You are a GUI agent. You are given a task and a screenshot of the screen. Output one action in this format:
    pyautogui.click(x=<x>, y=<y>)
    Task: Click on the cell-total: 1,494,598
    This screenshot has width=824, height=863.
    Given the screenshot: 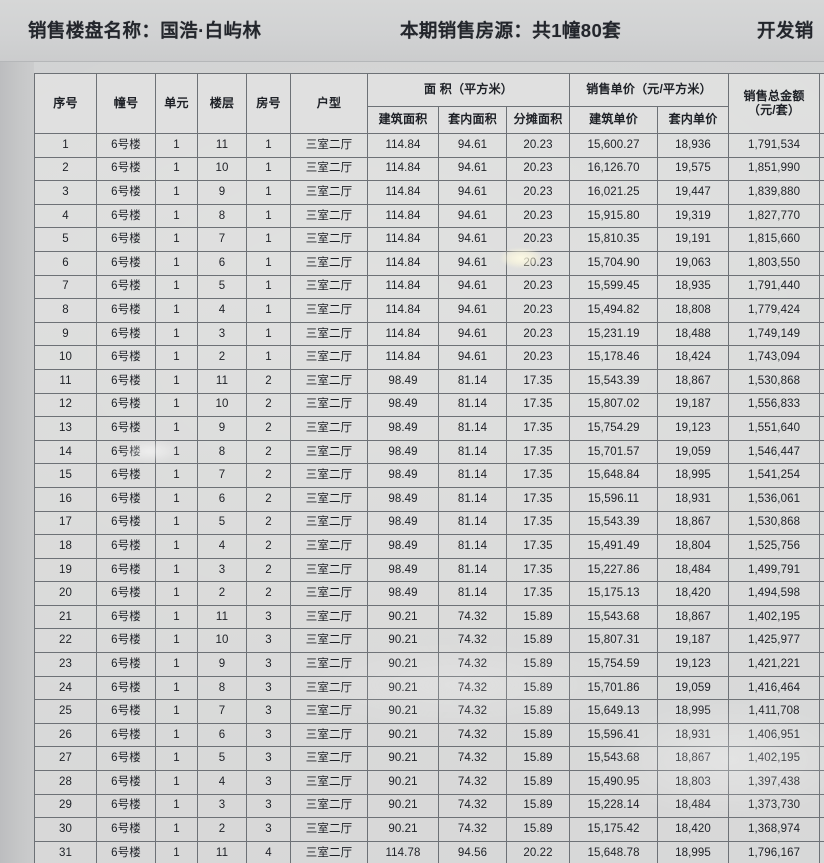 What is the action you would take?
    pyautogui.click(x=774, y=593)
    